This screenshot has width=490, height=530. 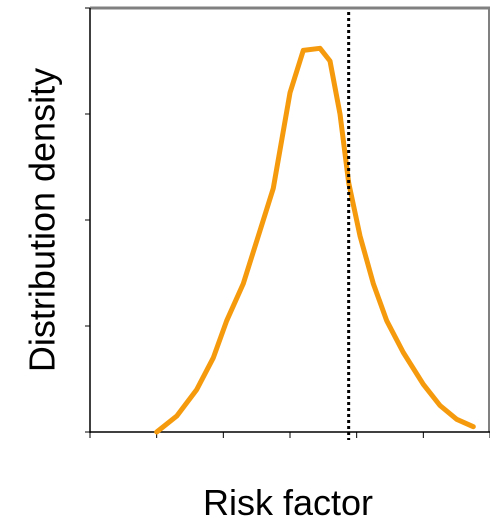 I want to click on y-axis-label: Distribution density, so click(x=42, y=220).